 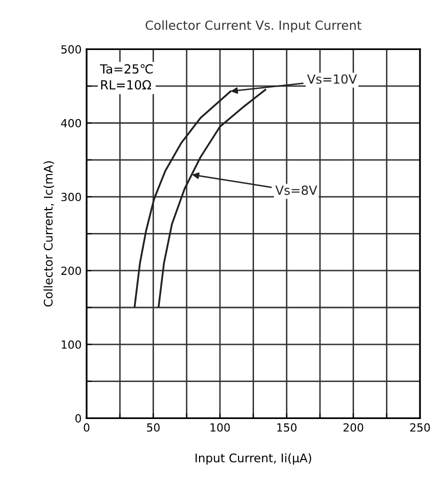 What do you see at coordinates (420, 427) in the screenshot?
I see `x-tick-label: 250` at bounding box center [420, 427].